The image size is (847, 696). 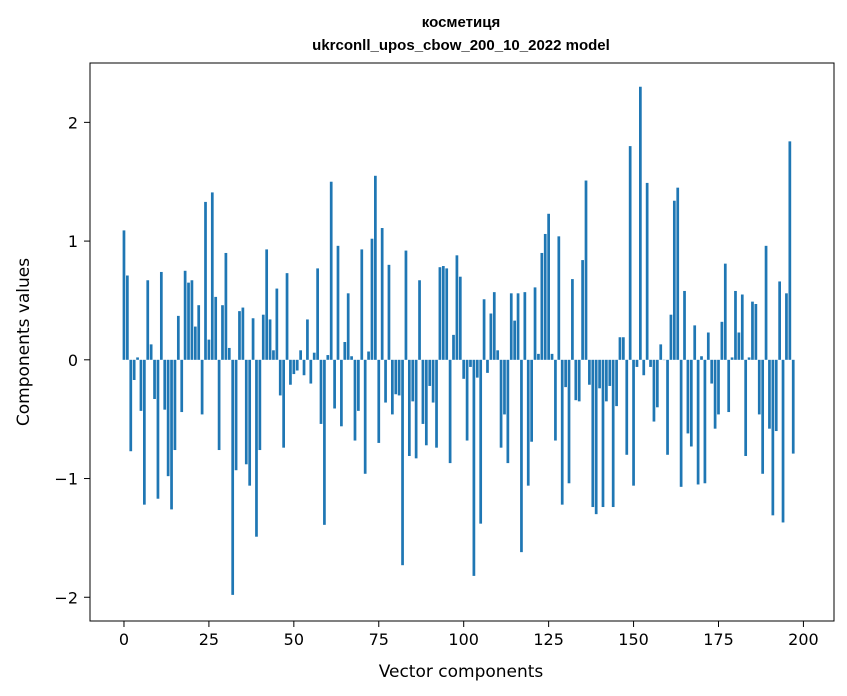 I want to click on y-axis-label: Components values, so click(x=24, y=342).